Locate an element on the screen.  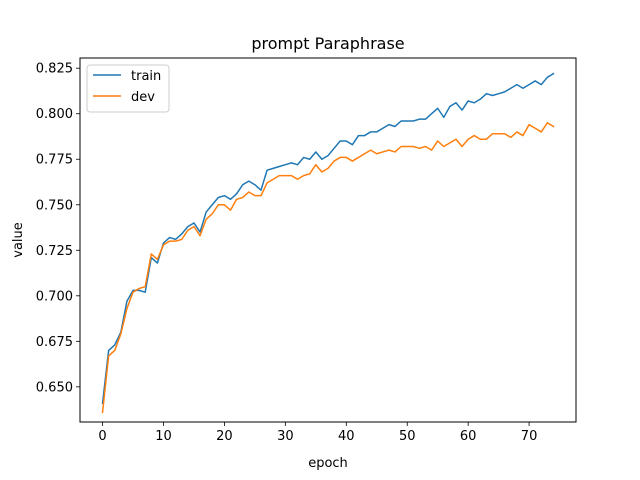
legend-box is located at coordinates (128, 88).